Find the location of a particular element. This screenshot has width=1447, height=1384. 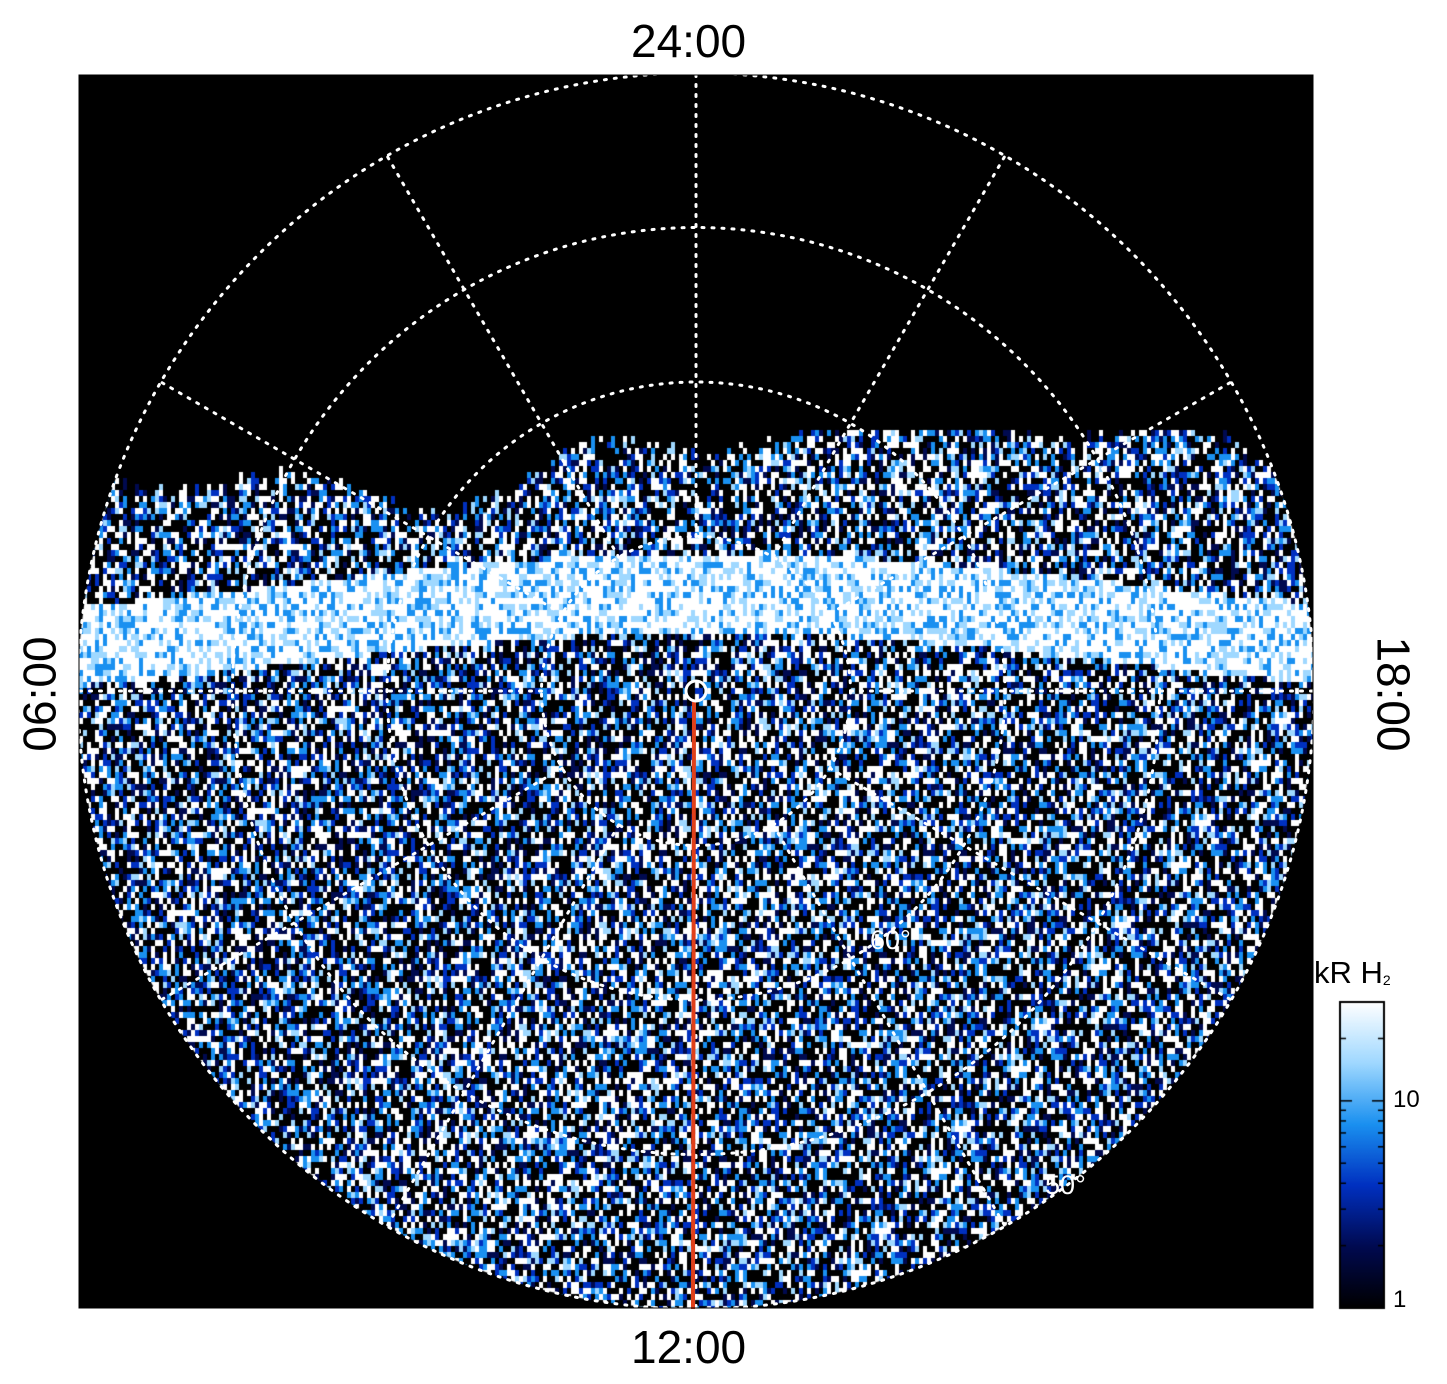

local-time-label-top: 24:00 is located at coordinates (689, 41).